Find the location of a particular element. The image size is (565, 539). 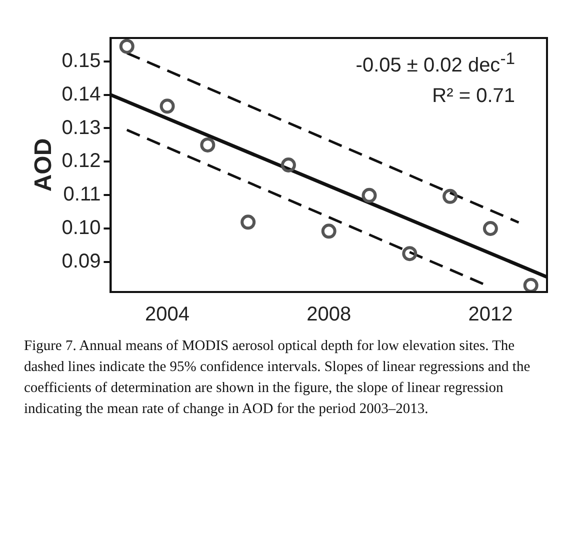

annotation: R² = 0.71 is located at coordinates (473, 96).